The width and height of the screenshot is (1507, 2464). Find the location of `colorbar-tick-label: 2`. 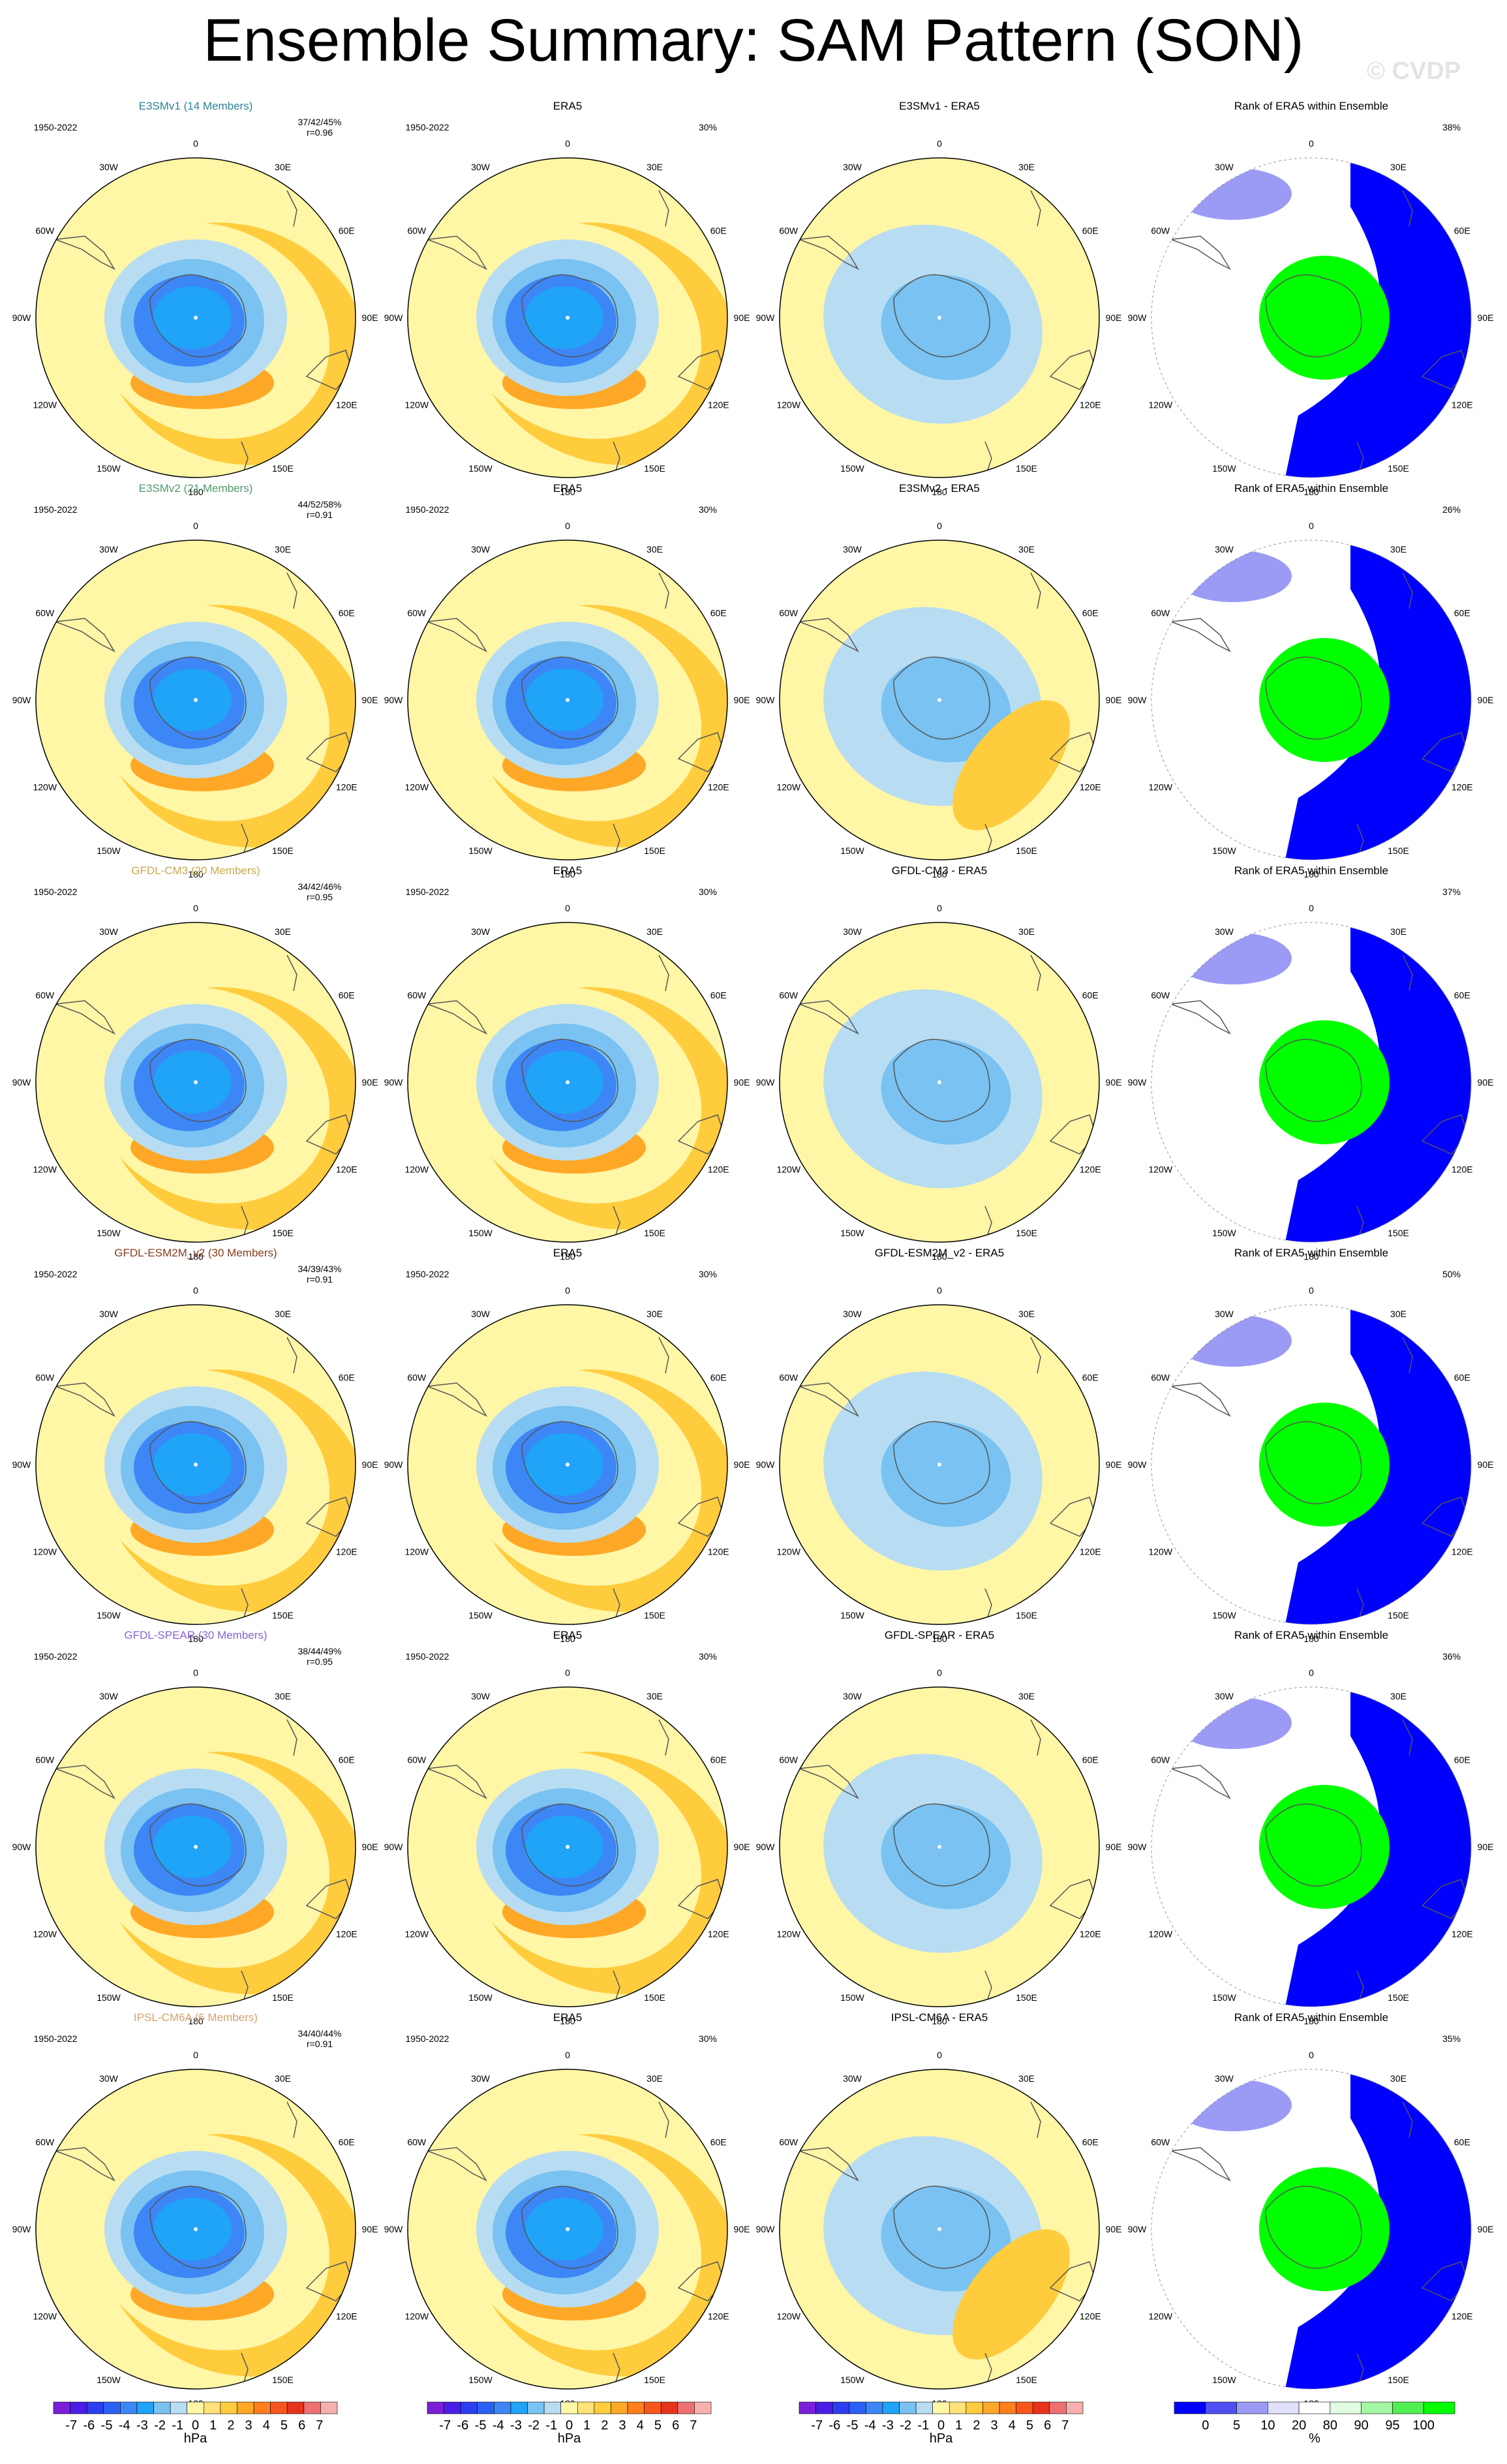

colorbar-tick-label: 2 is located at coordinates (230, 2425).